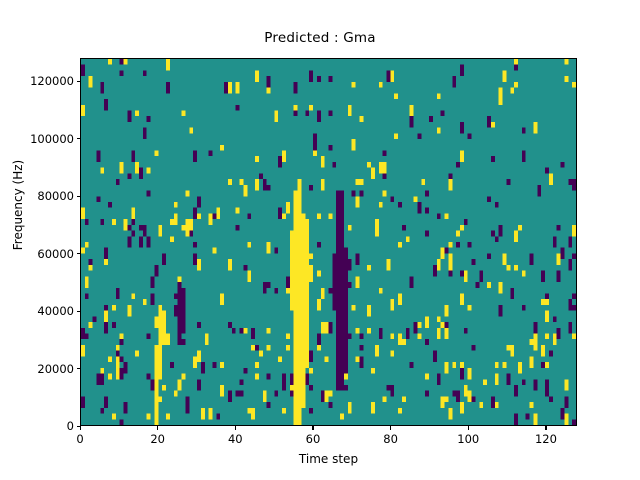 The height and width of the screenshot is (480, 640). I want to click on y-tick-label: 20000, so click(55, 368).